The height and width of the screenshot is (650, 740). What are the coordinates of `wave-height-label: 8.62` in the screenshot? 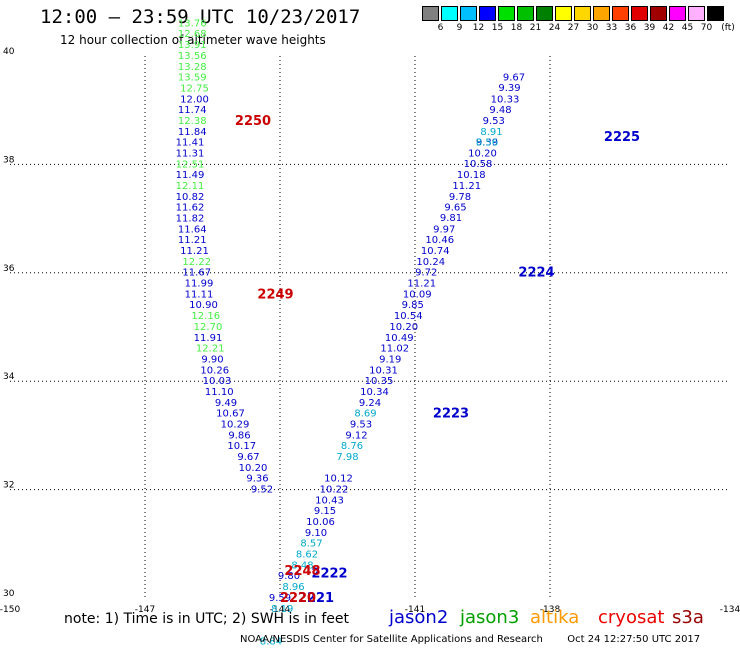 It's located at (307, 555).